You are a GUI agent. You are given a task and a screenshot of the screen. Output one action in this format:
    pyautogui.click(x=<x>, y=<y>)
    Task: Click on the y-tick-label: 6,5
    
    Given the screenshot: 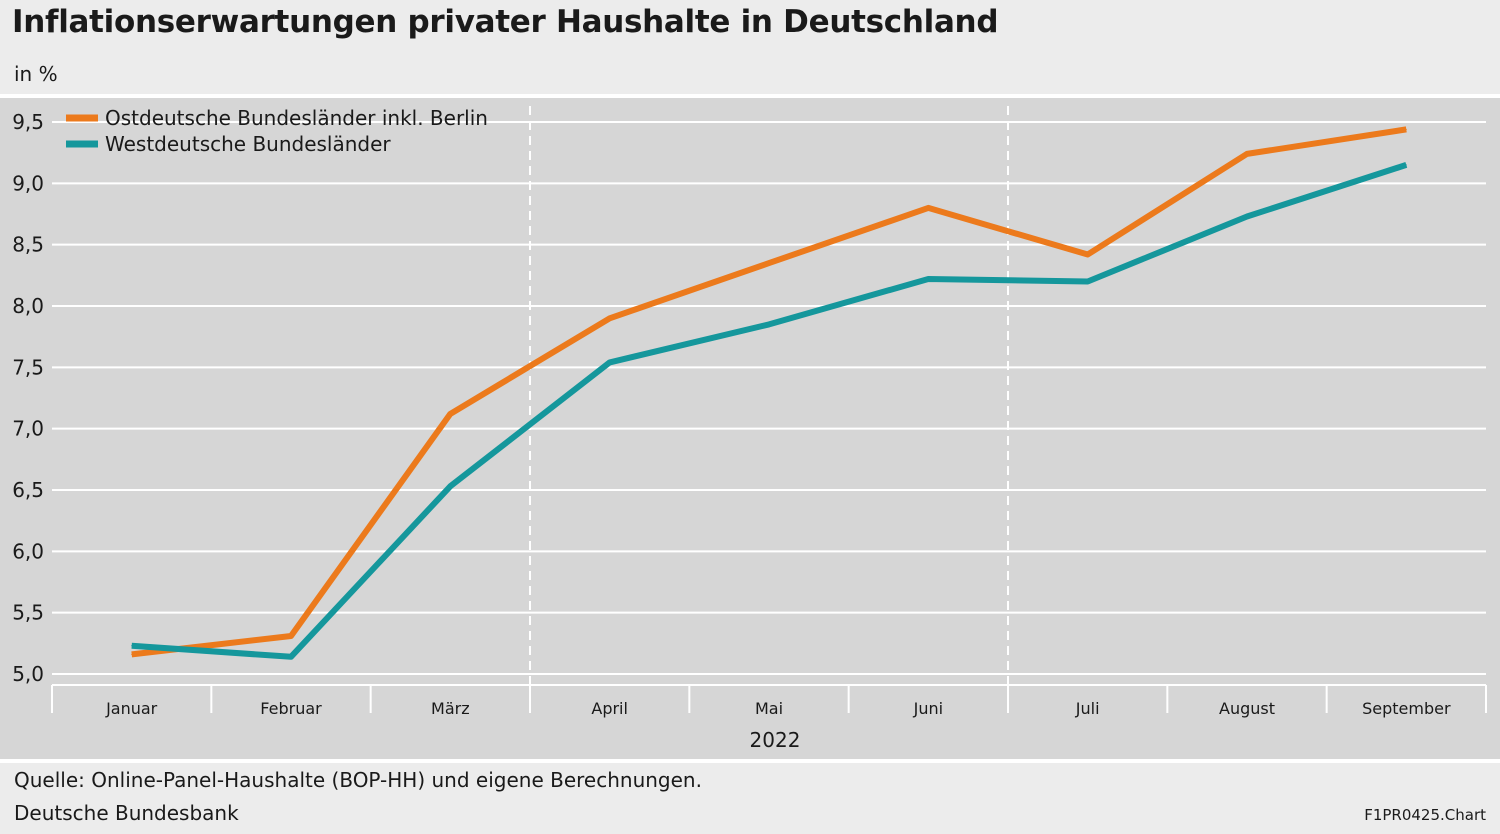 What is the action you would take?
    pyautogui.click(x=28, y=490)
    